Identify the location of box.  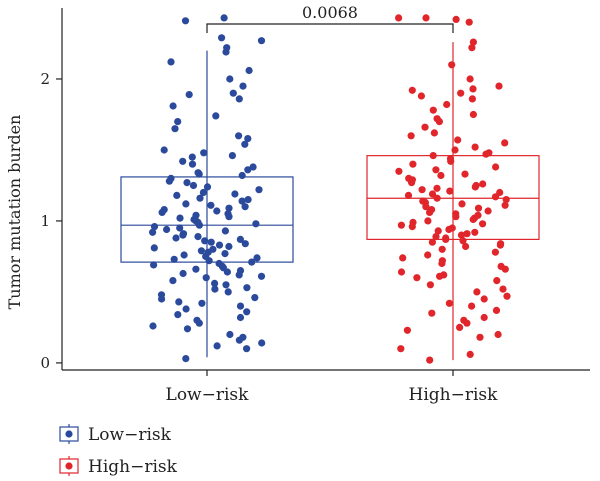
(453, 197).